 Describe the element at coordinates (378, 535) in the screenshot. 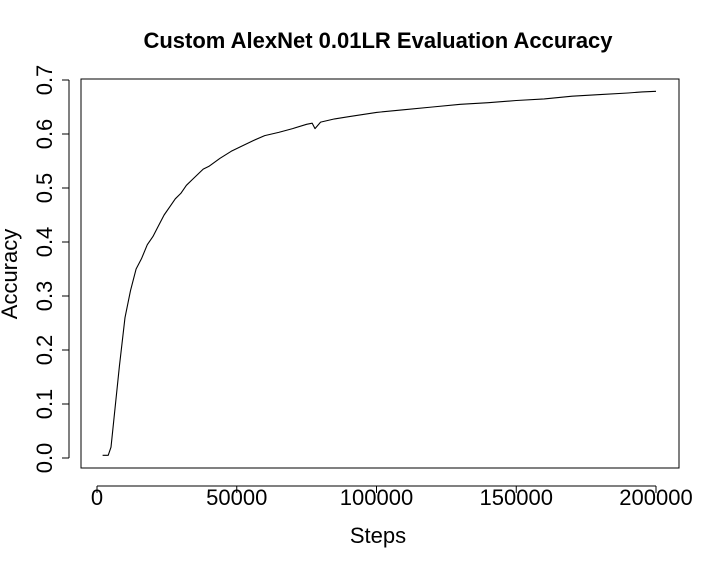

I see `x-axis-label: Steps` at that location.